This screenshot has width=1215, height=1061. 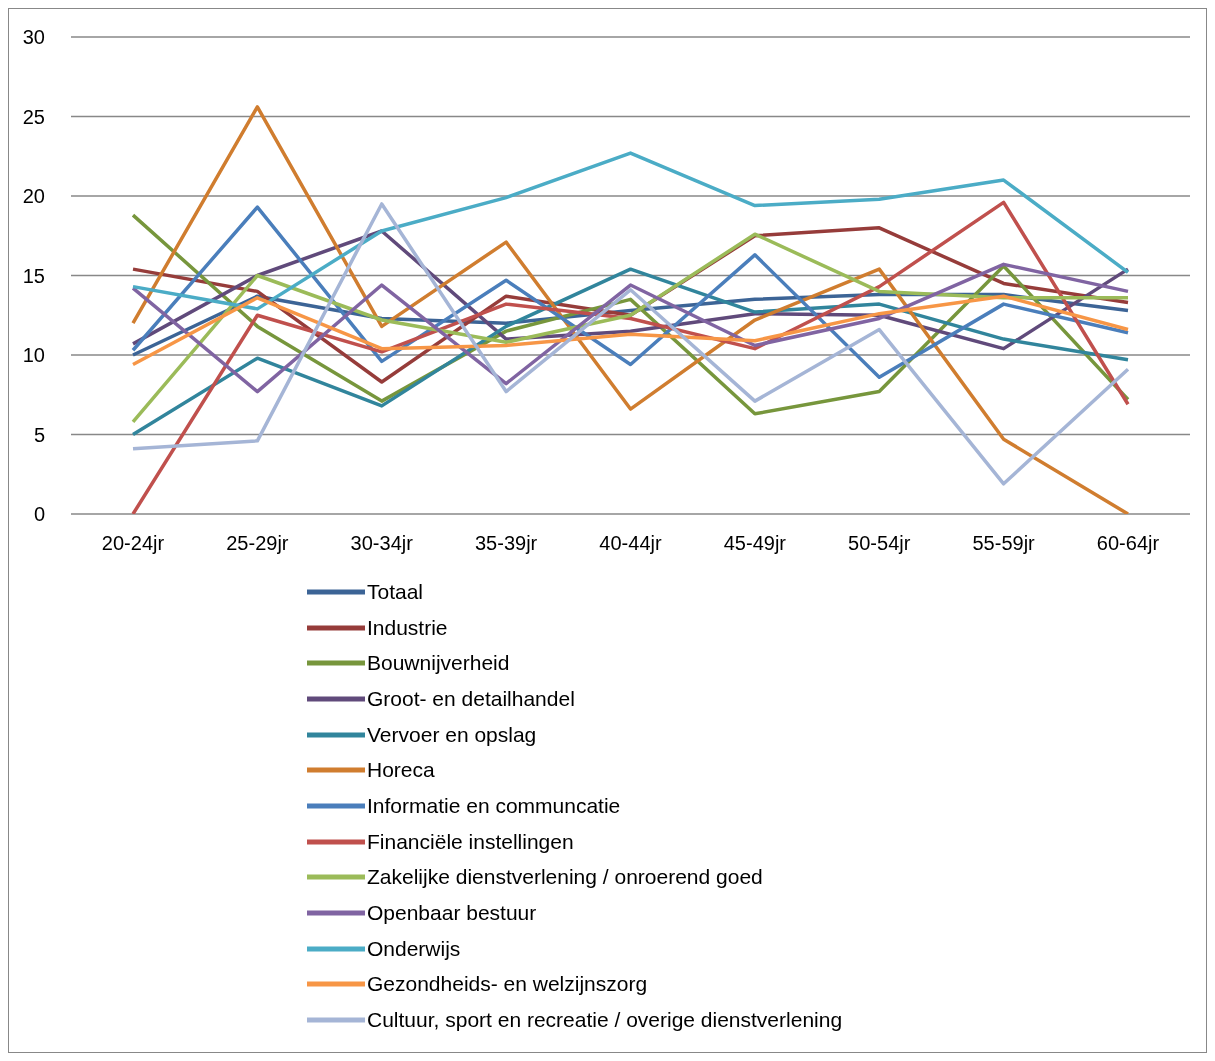 I want to click on legend-label: Informatie en communcatie, so click(x=494, y=805).